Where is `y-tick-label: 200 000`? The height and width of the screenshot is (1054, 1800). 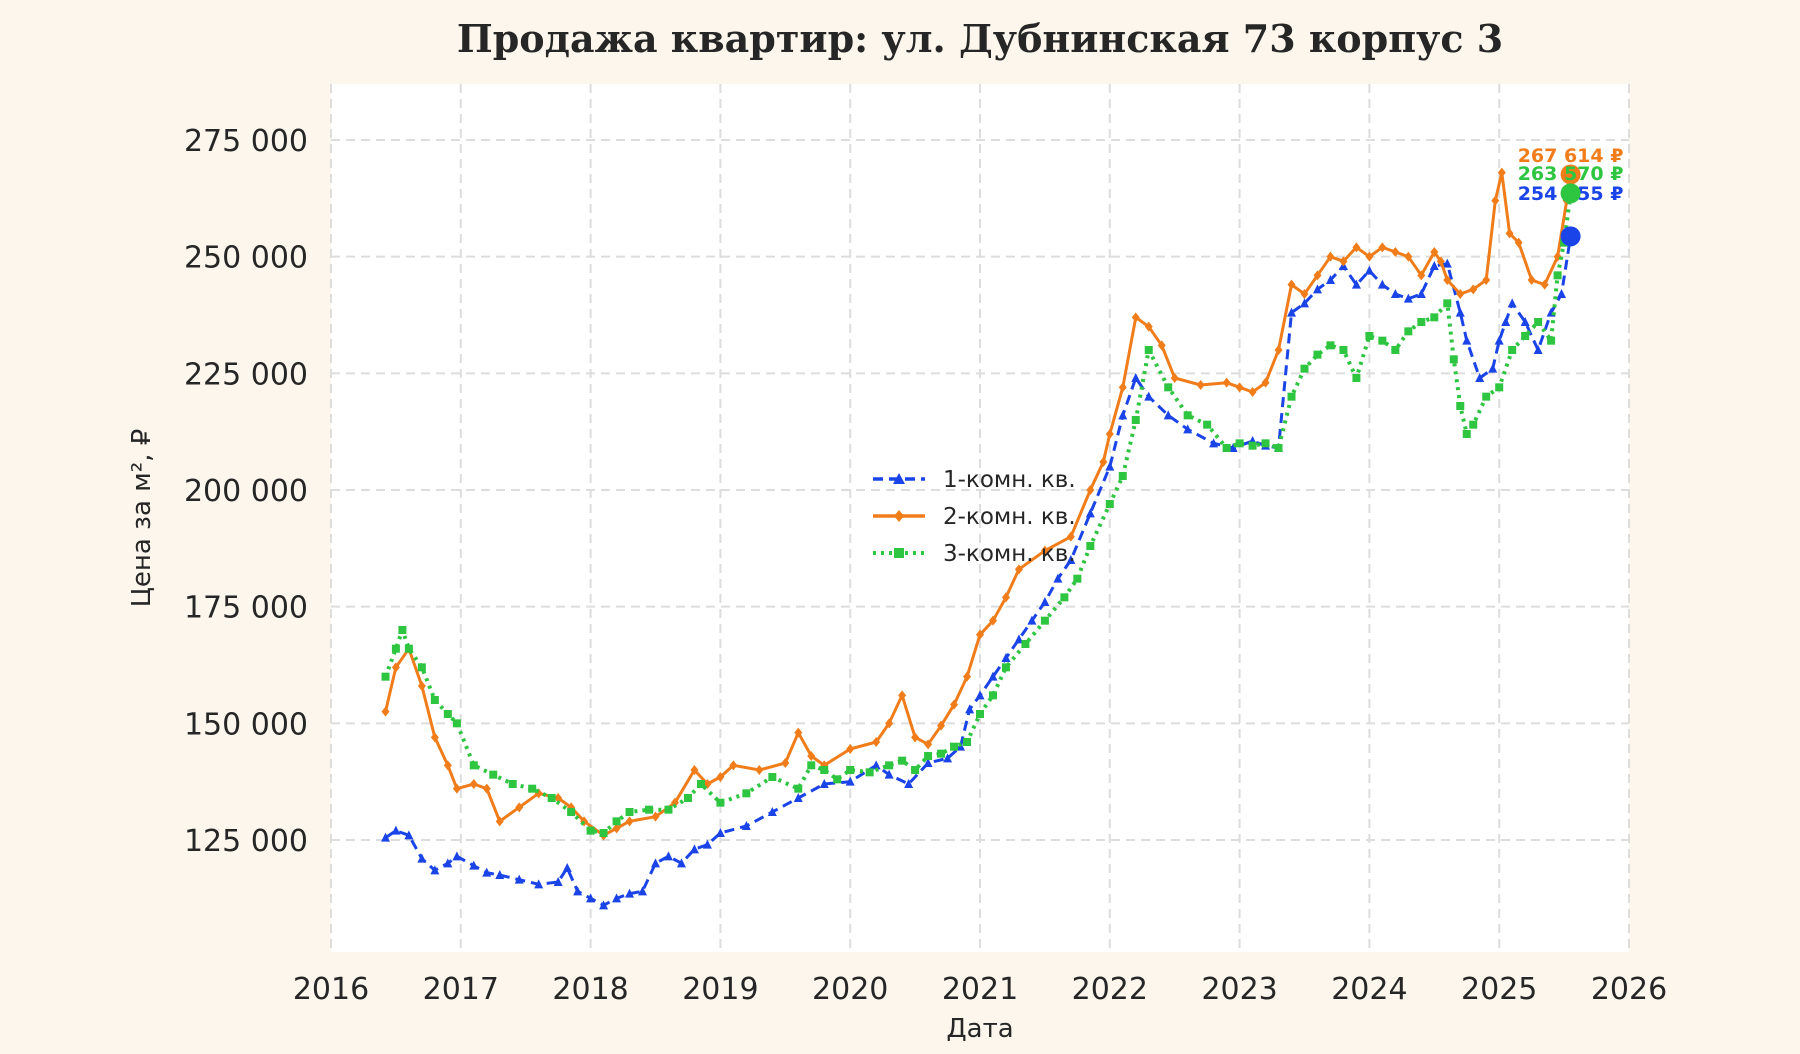
y-tick-label: 200 000 is located at coordinates (246, 491).